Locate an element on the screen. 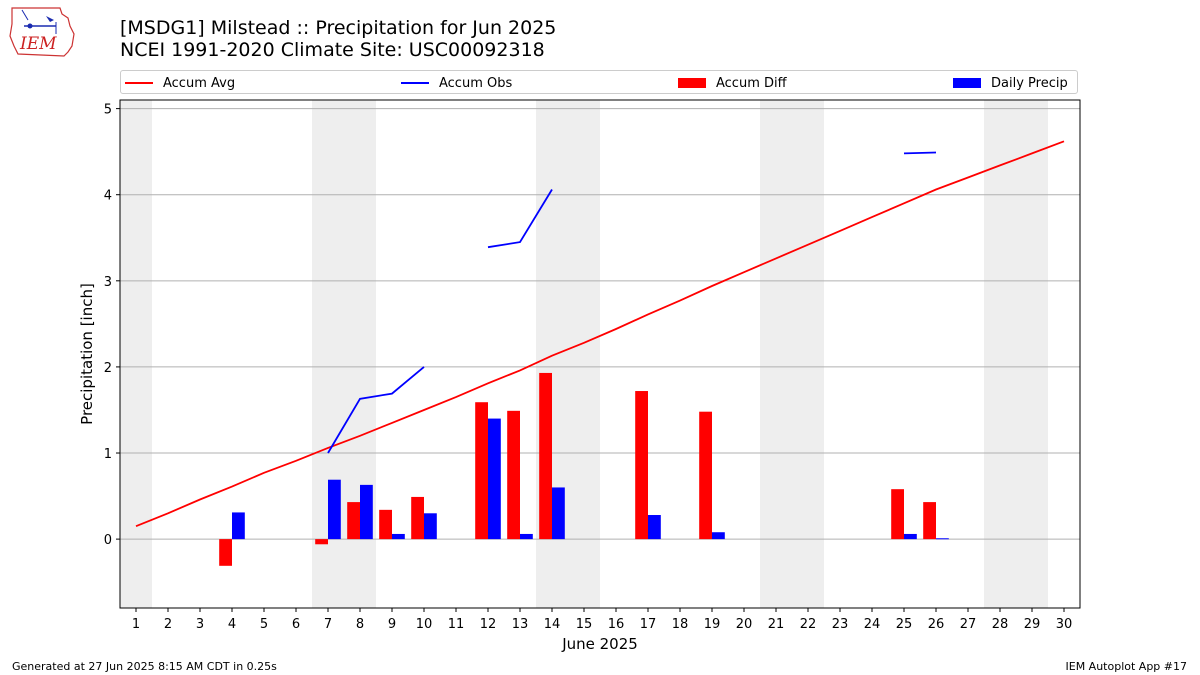 This screenshot has height=675, width=1200. x-tick-label-8: 8 is located at coordinates (360, 624).